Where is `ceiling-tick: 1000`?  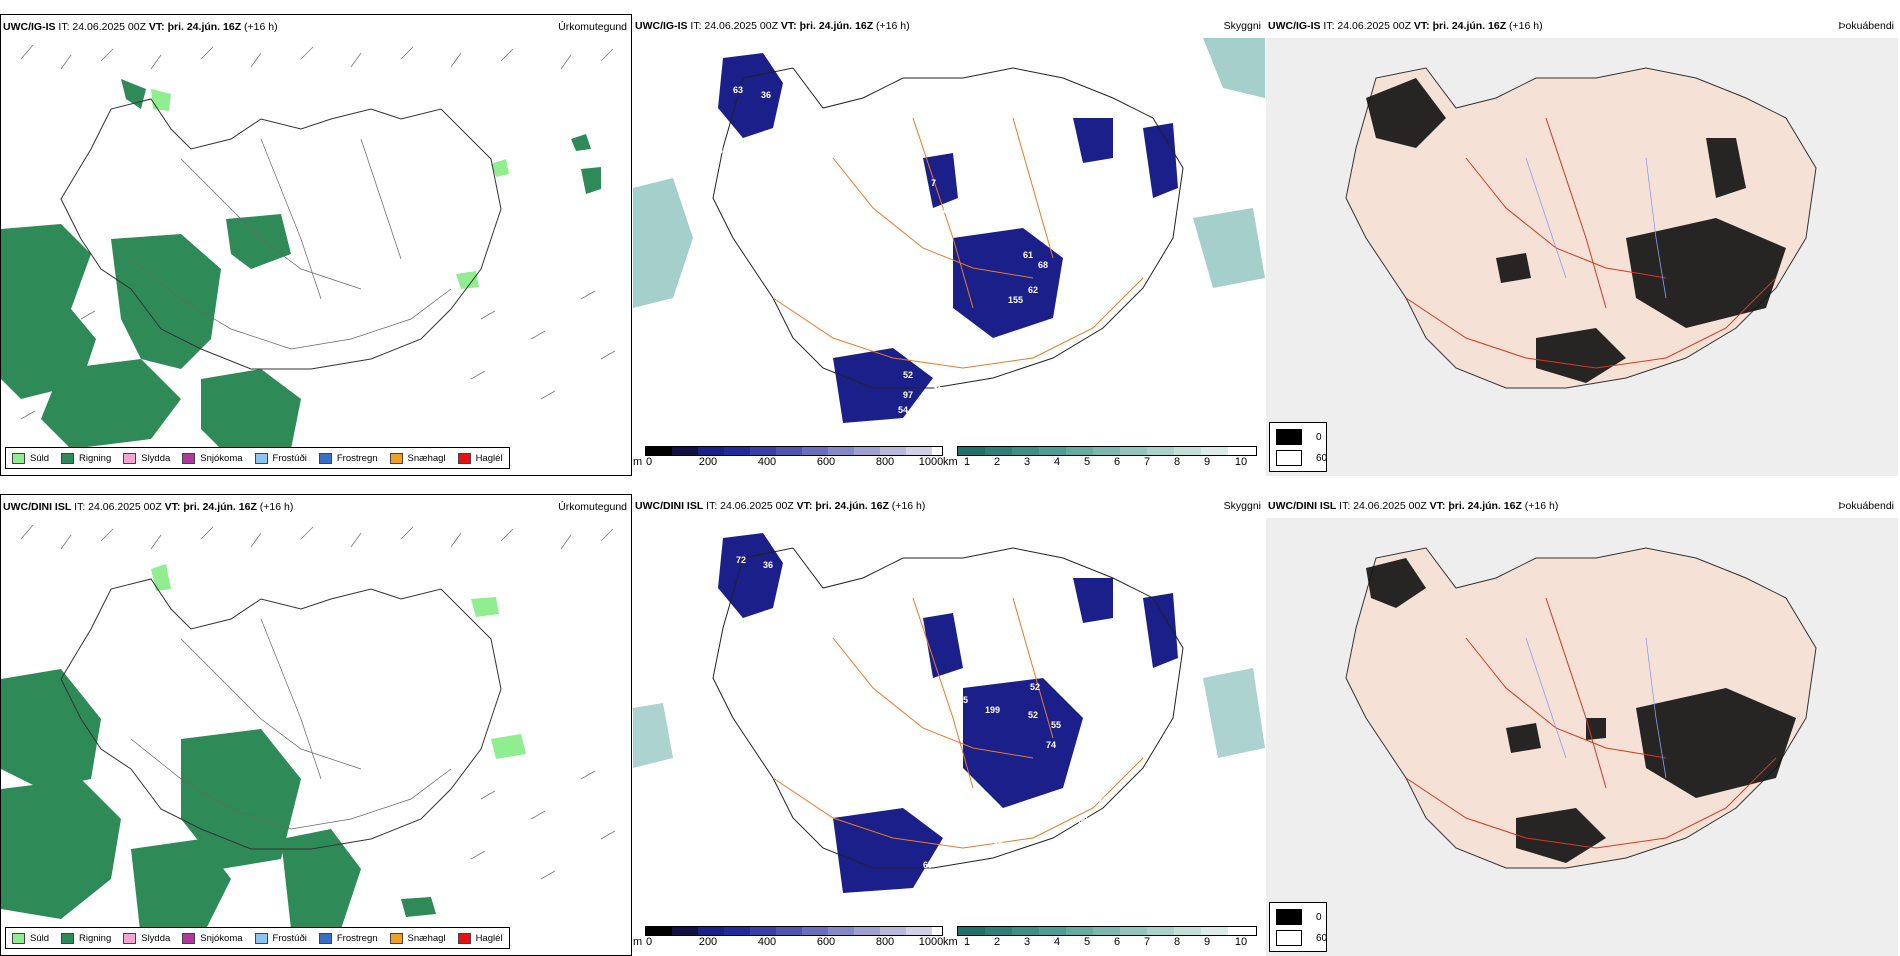 ceiling-tick: 1000 is located at coordinates (931, 942).